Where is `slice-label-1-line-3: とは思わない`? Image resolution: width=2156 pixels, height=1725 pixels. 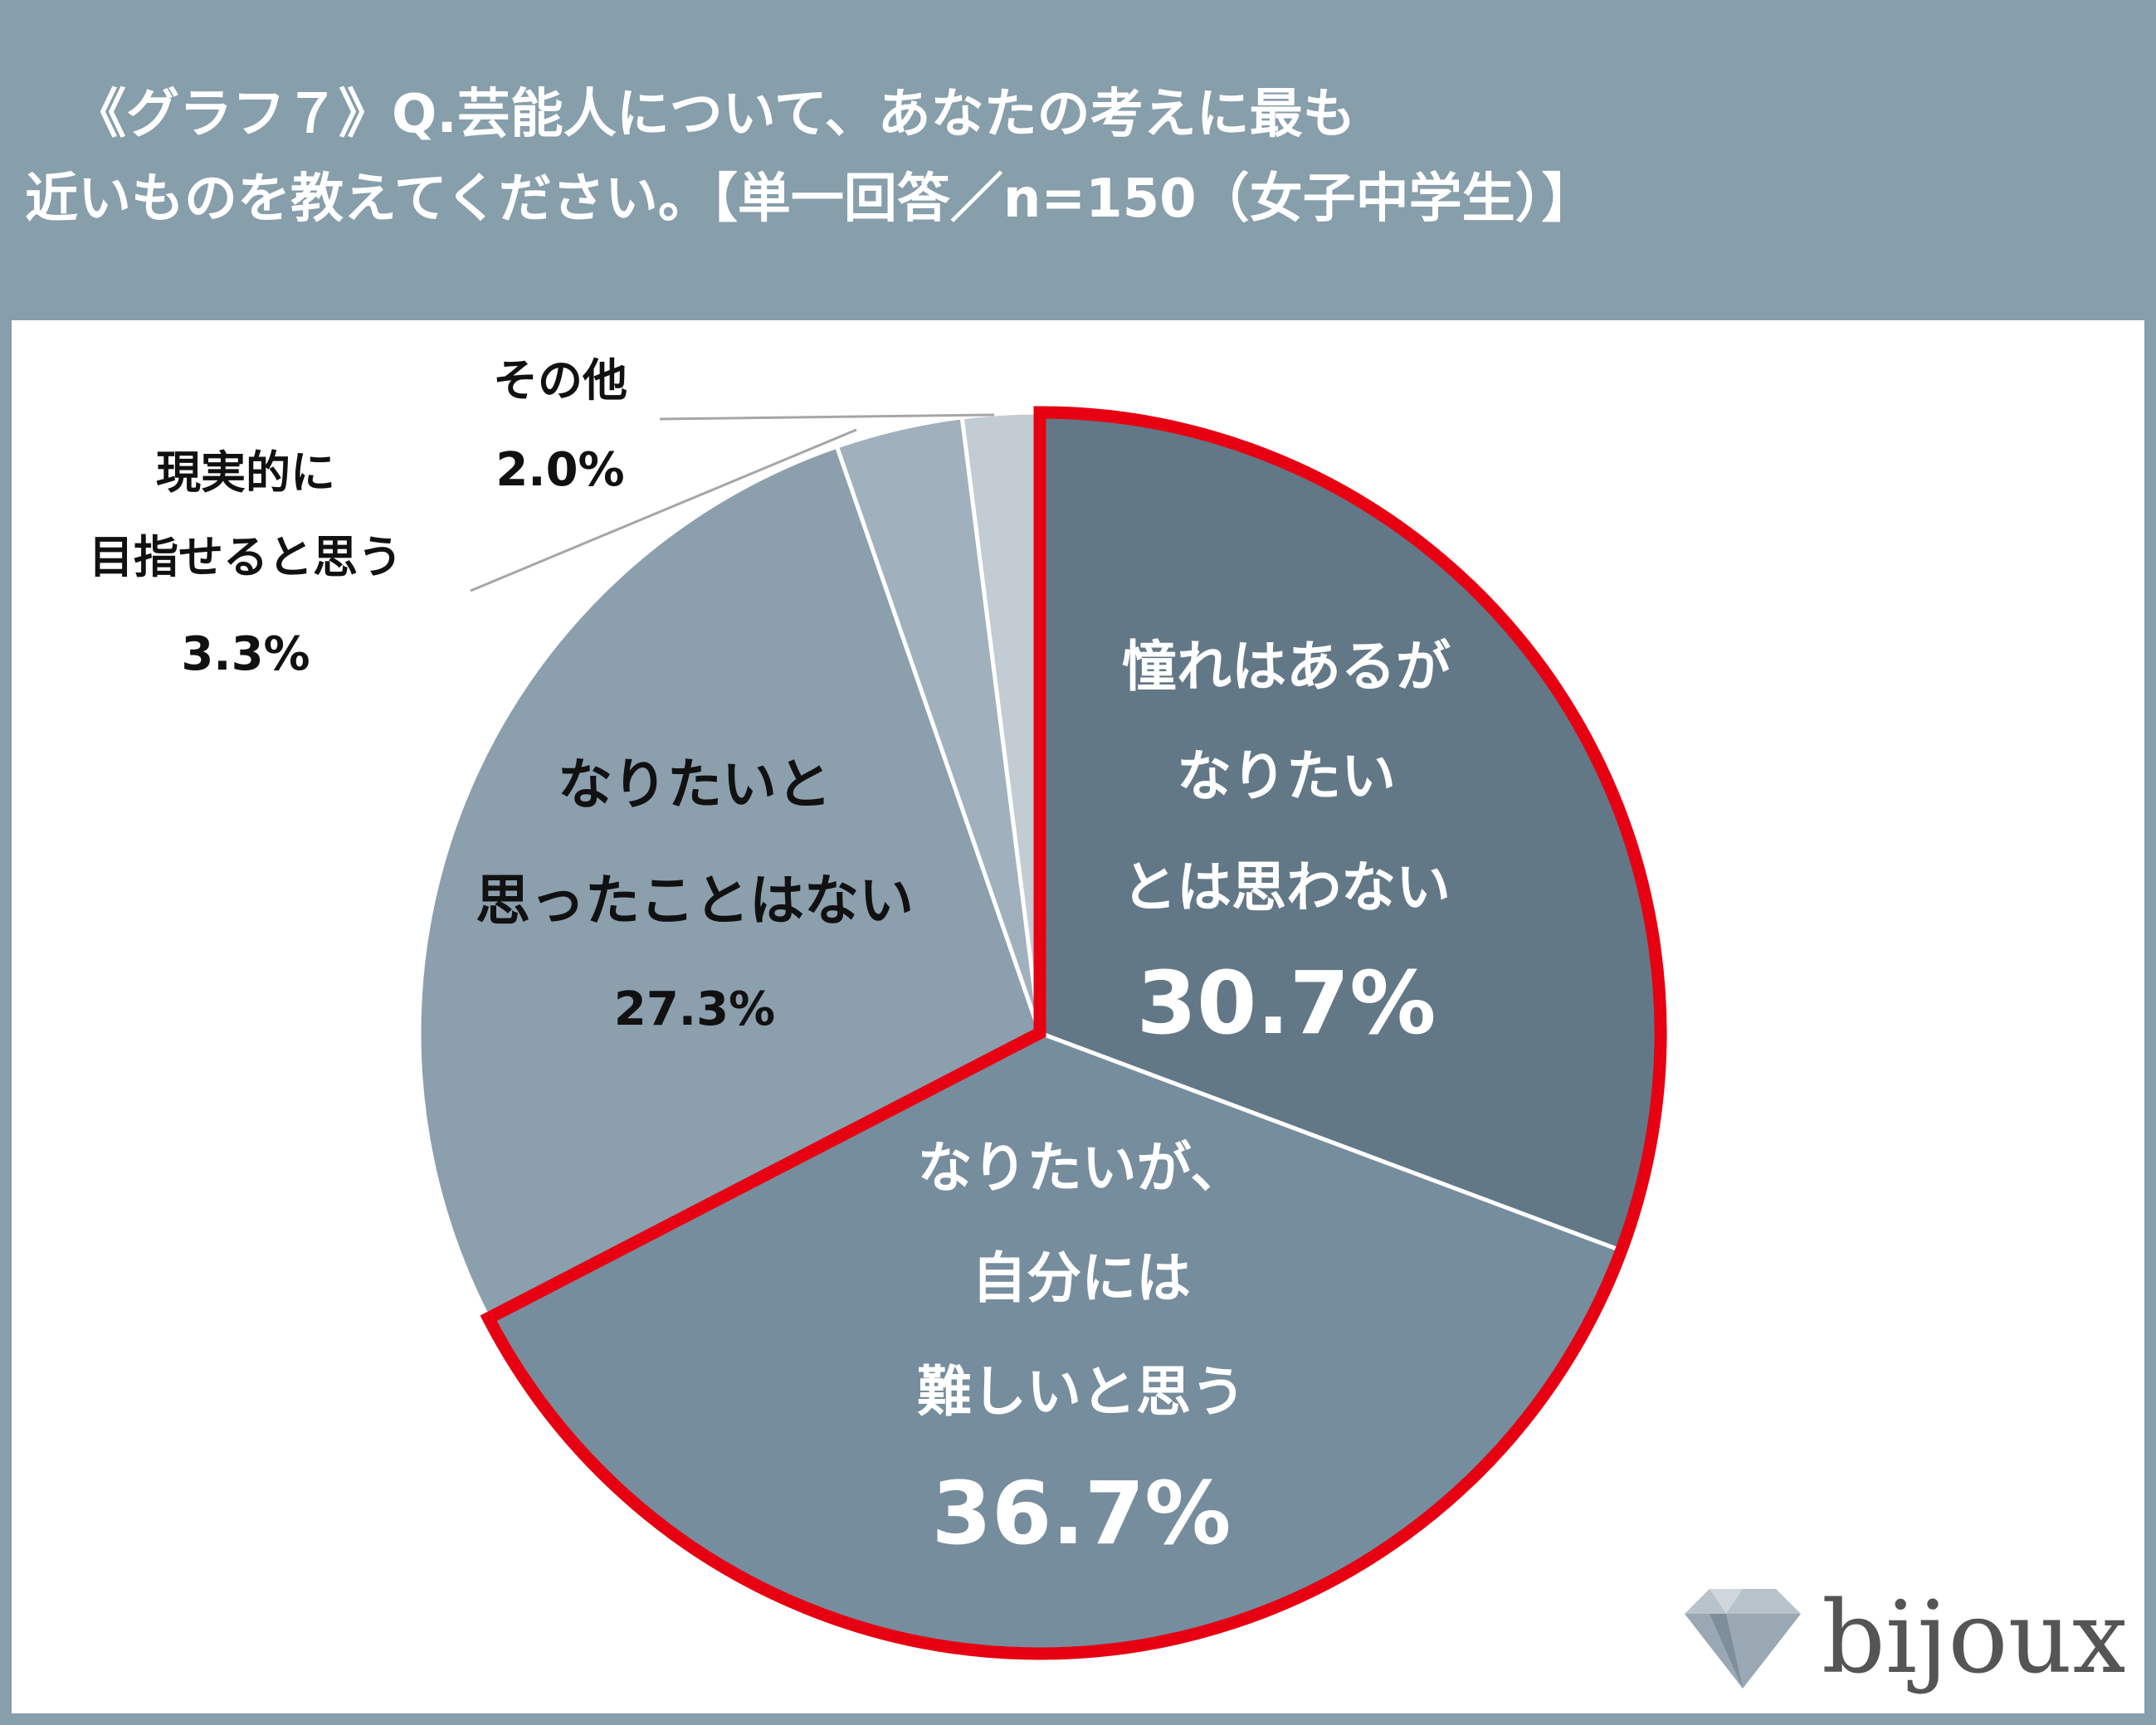
slice-label-1-line-3: とは思わない is located at coordinates (1287, 887).